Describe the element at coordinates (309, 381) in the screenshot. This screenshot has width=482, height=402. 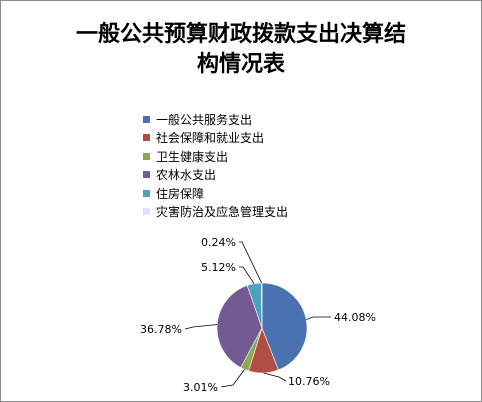
I see `data-label: 10.76%` at that location.